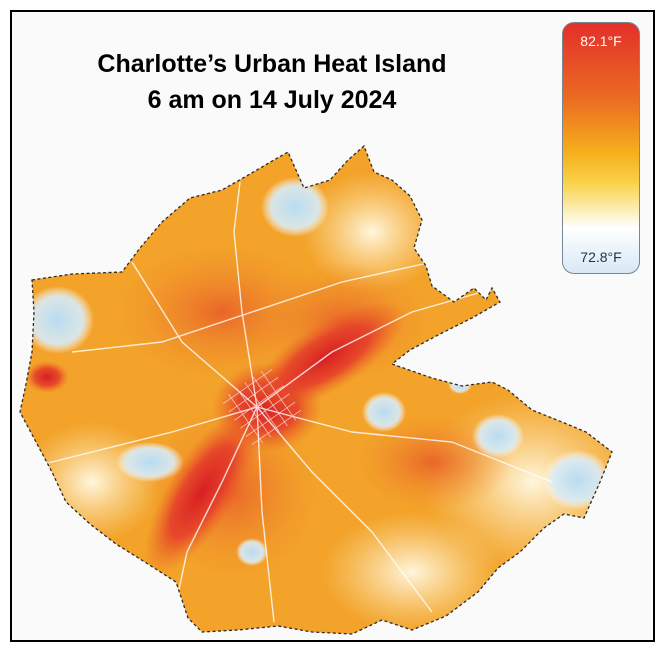 The height and width of the screenshot is (650, 665). I want to click on legend-min-label: 72.8°F, so click(601, 257).